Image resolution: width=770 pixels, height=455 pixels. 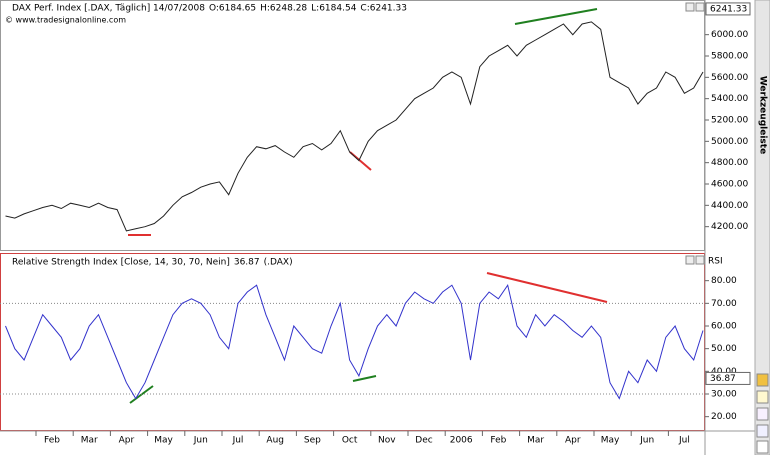 I want to click on toolbar-label: Werkzeugleiste, so click(x=763, y=115).